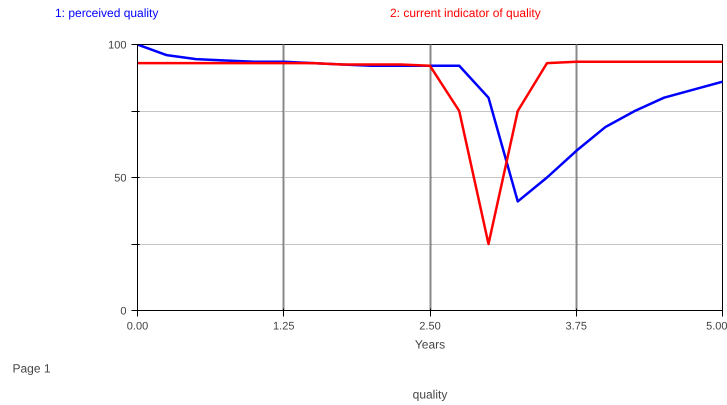 The height and width of the screenshot is (405, 727). Describe the element at coordinates (123, 312) in the screenshot. I see `y-tick-label: 0` at that location.